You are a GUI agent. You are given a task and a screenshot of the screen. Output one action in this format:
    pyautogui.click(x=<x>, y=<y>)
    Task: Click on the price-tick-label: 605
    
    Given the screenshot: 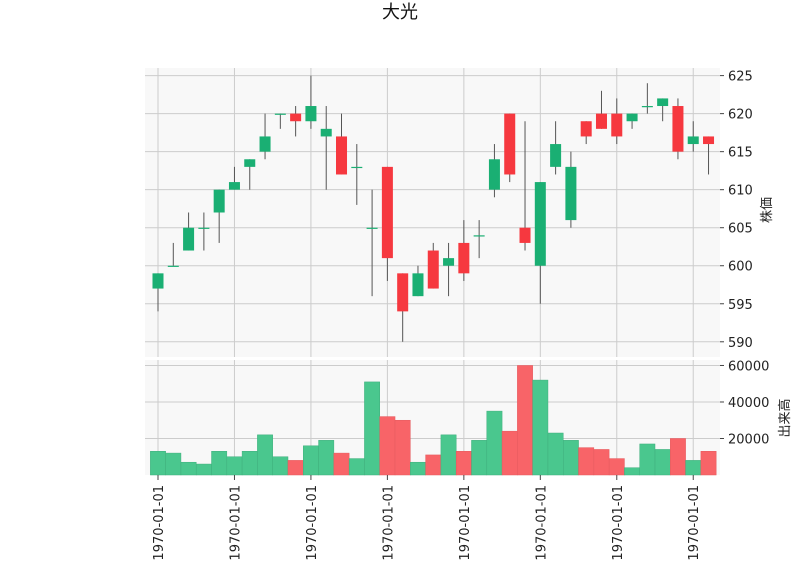 What is the action you would take?
    pyautogui.click(x=740, y=229)
    